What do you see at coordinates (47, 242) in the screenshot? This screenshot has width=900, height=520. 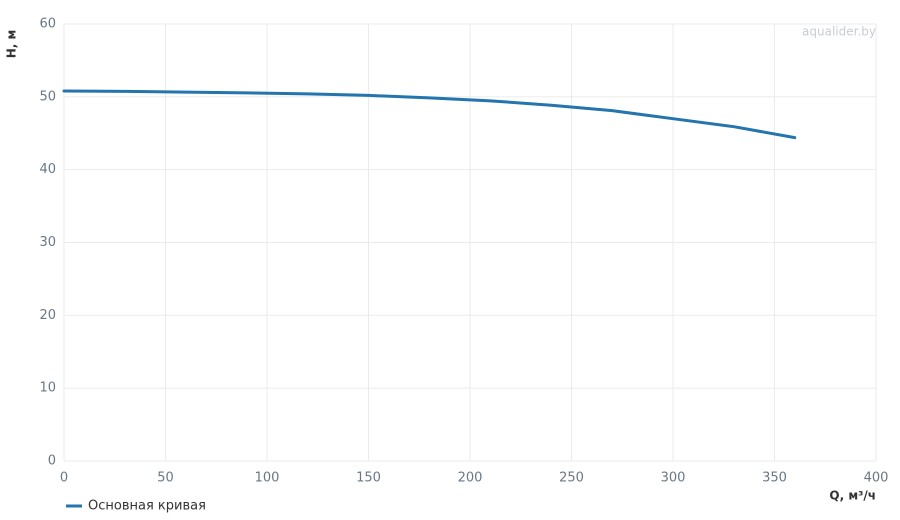 I see `y-tick-label: 30` at bounding box center [47, 242].